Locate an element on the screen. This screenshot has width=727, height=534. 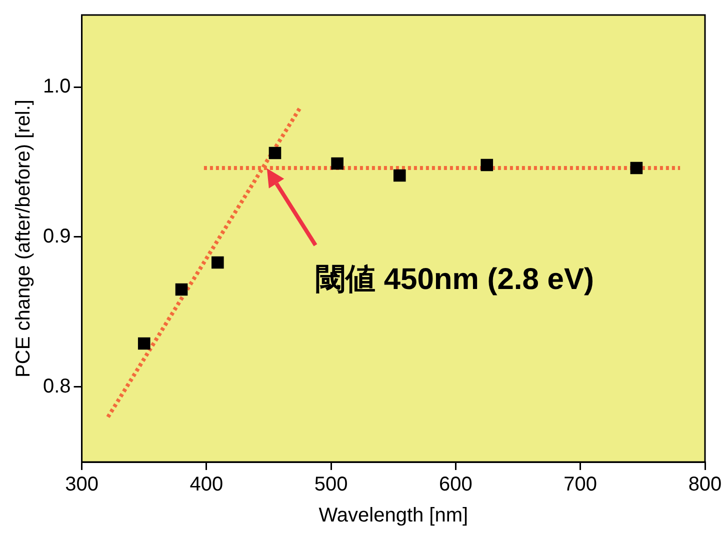
y-tick-label: 0.9 is located at coordinates (56, 237).